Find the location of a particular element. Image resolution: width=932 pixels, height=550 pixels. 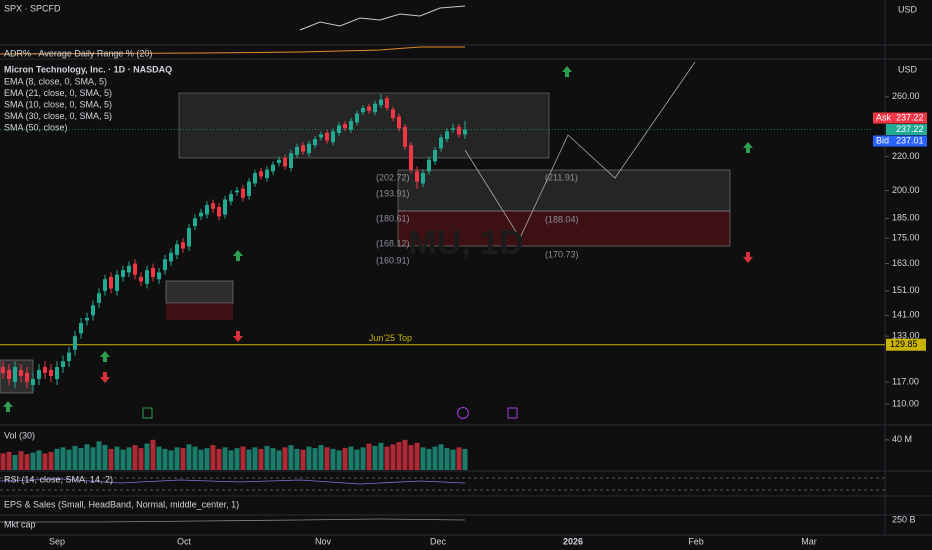

indicator-legend: SMA (30, close, 0, SMA, 5) is located at coordinates (58, 116).